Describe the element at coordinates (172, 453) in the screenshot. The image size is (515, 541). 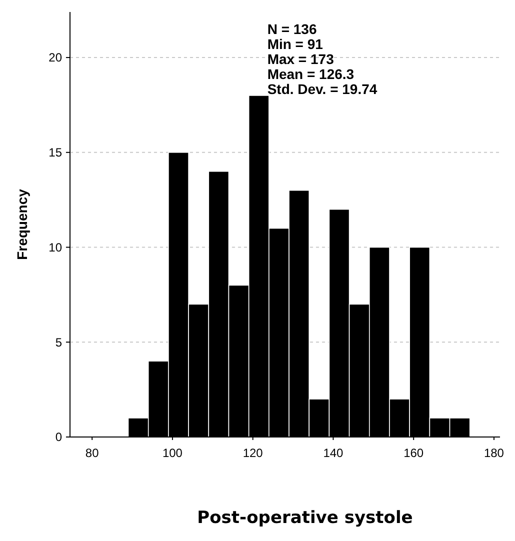
I see `x-tick-label: 100` at that location.